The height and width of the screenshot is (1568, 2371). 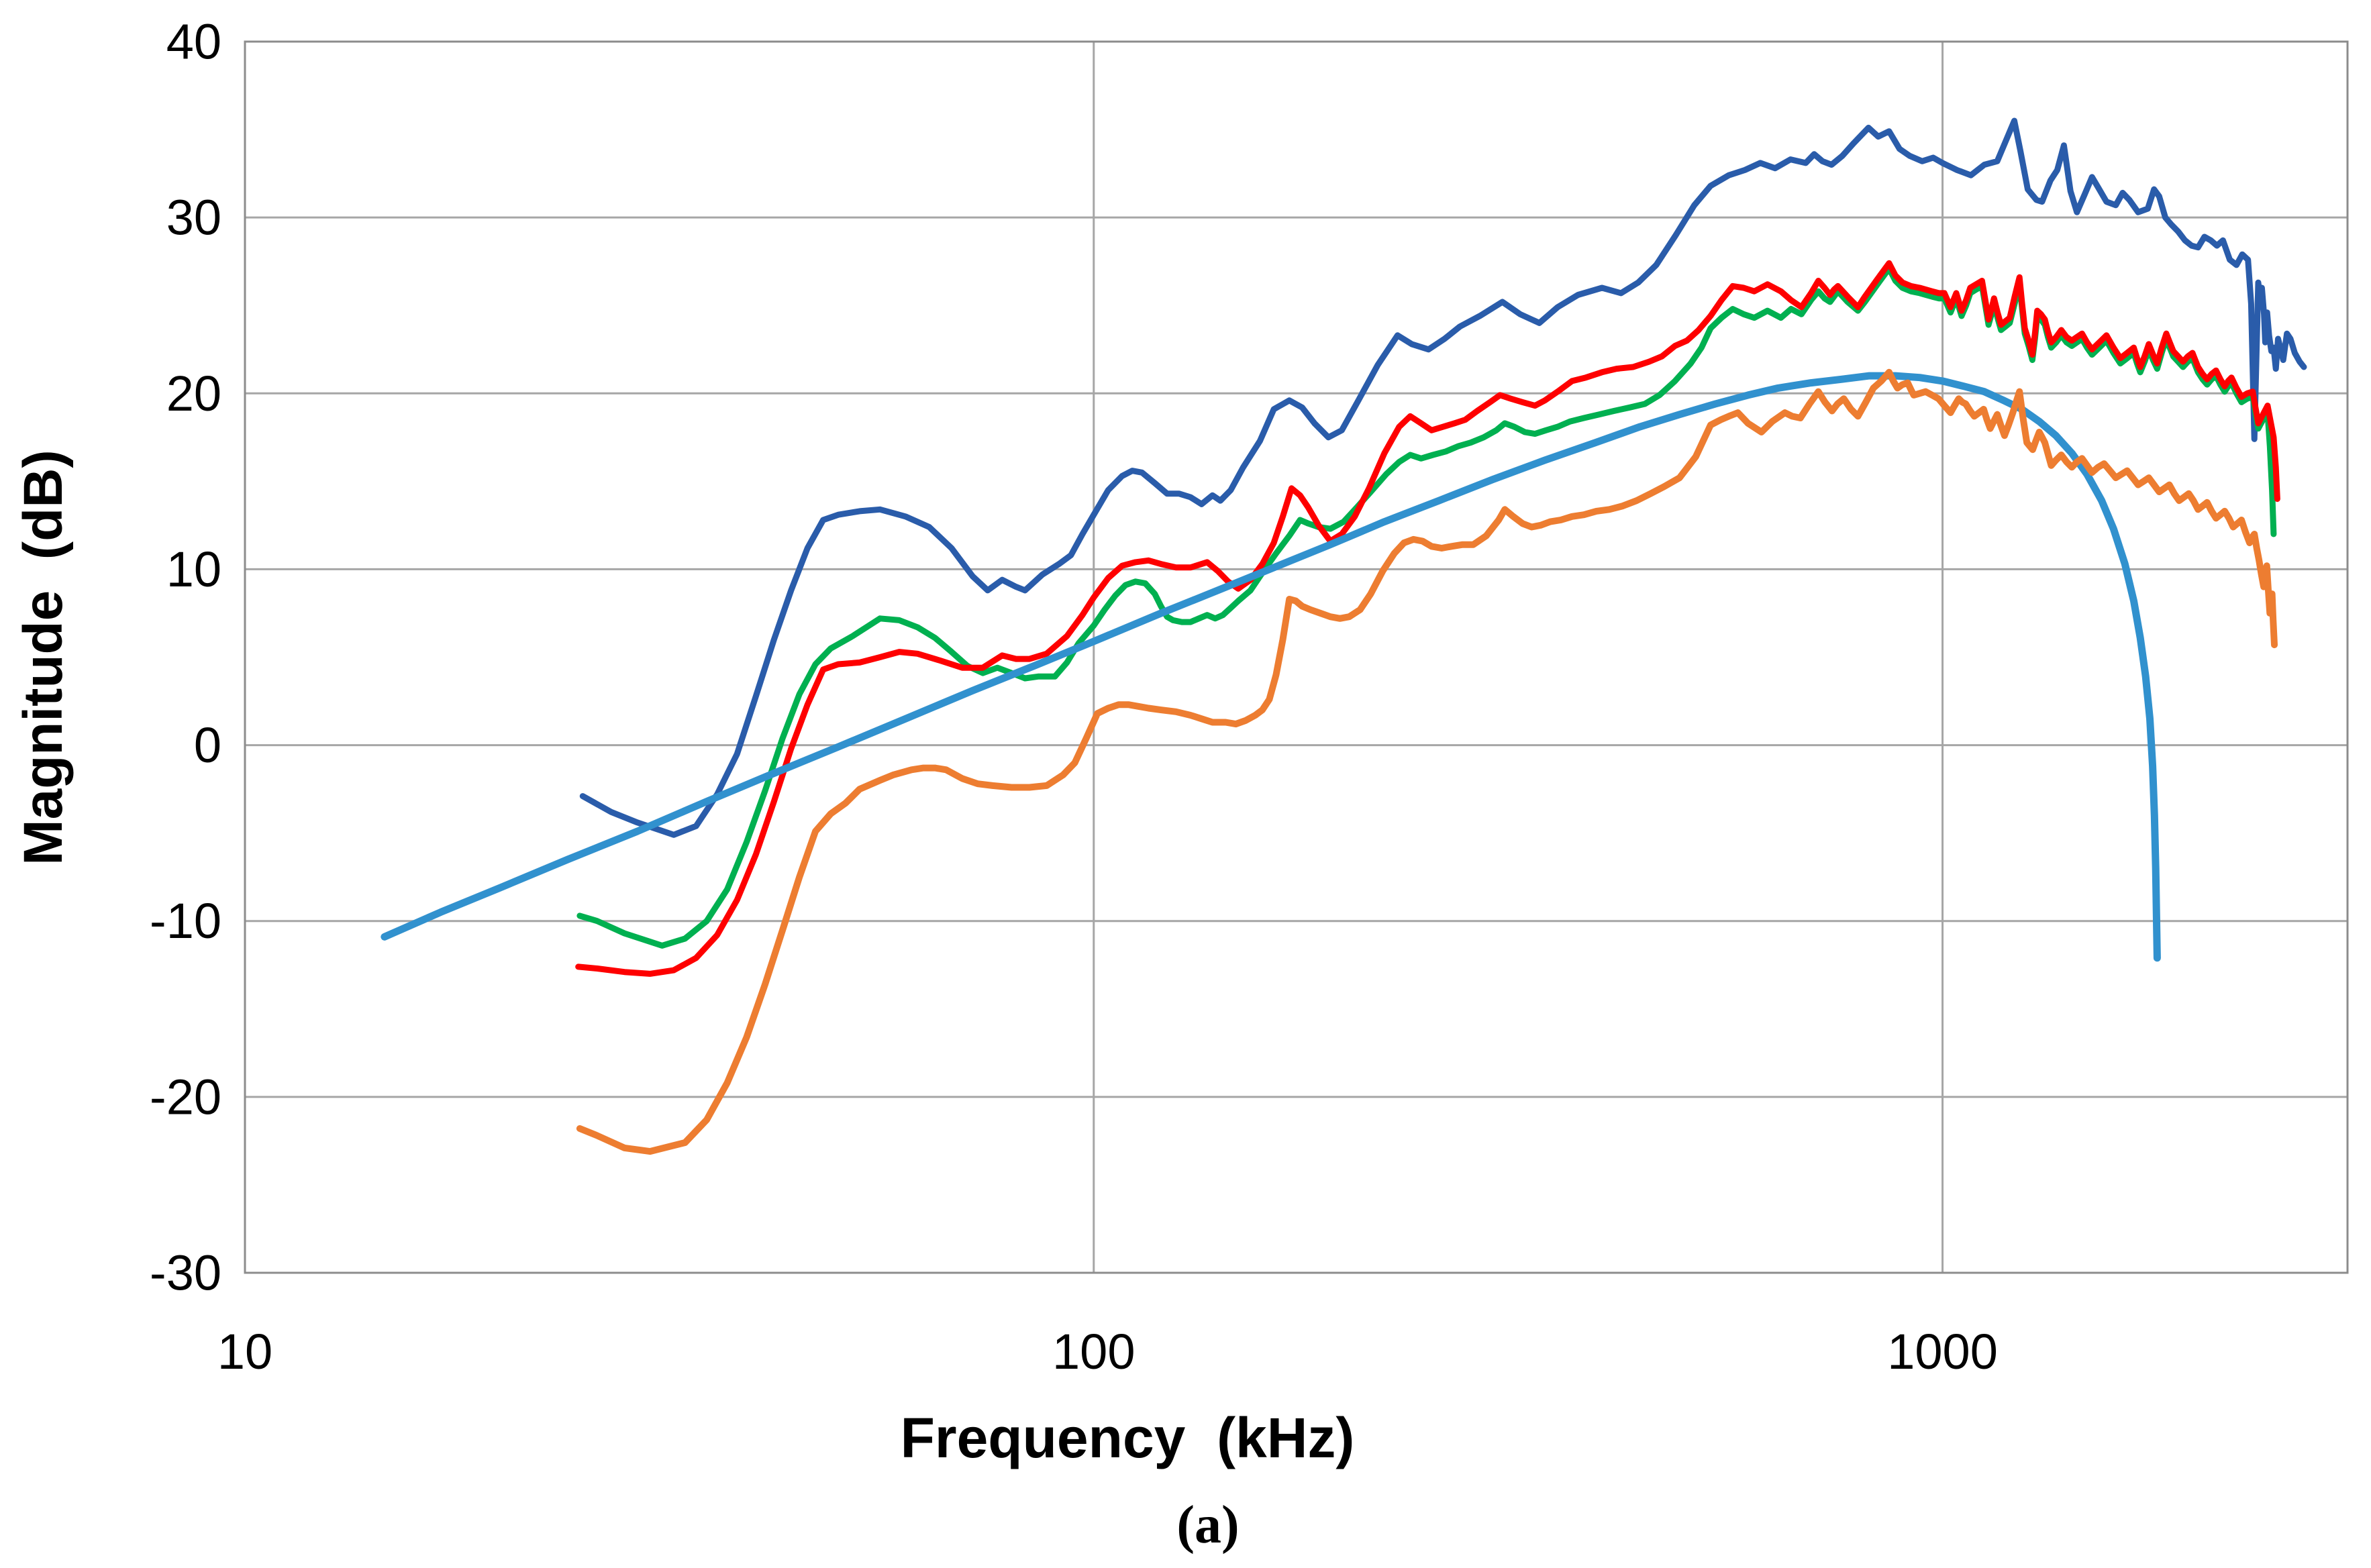 I want to click on x-tick-label: 100, so click(x=1093, y=1351).